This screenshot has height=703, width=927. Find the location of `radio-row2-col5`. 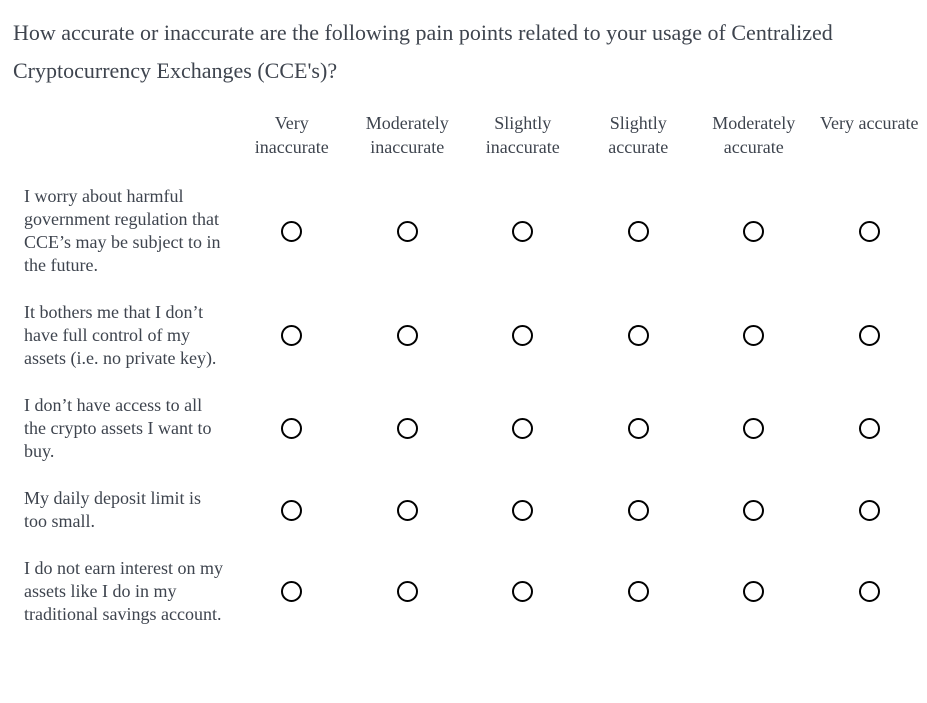

radio-row2-col5 is located at coordinates (869, 428).